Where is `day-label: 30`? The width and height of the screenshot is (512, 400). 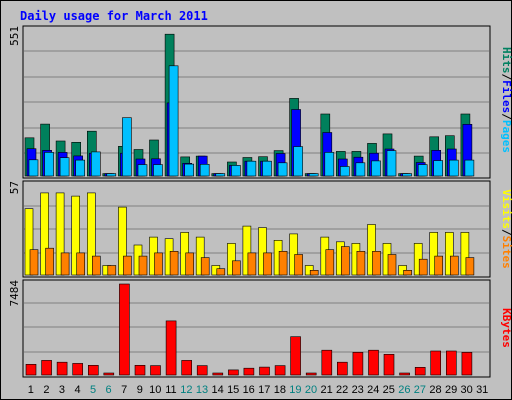 day-label: 30 is located at coordinates (466, 390).